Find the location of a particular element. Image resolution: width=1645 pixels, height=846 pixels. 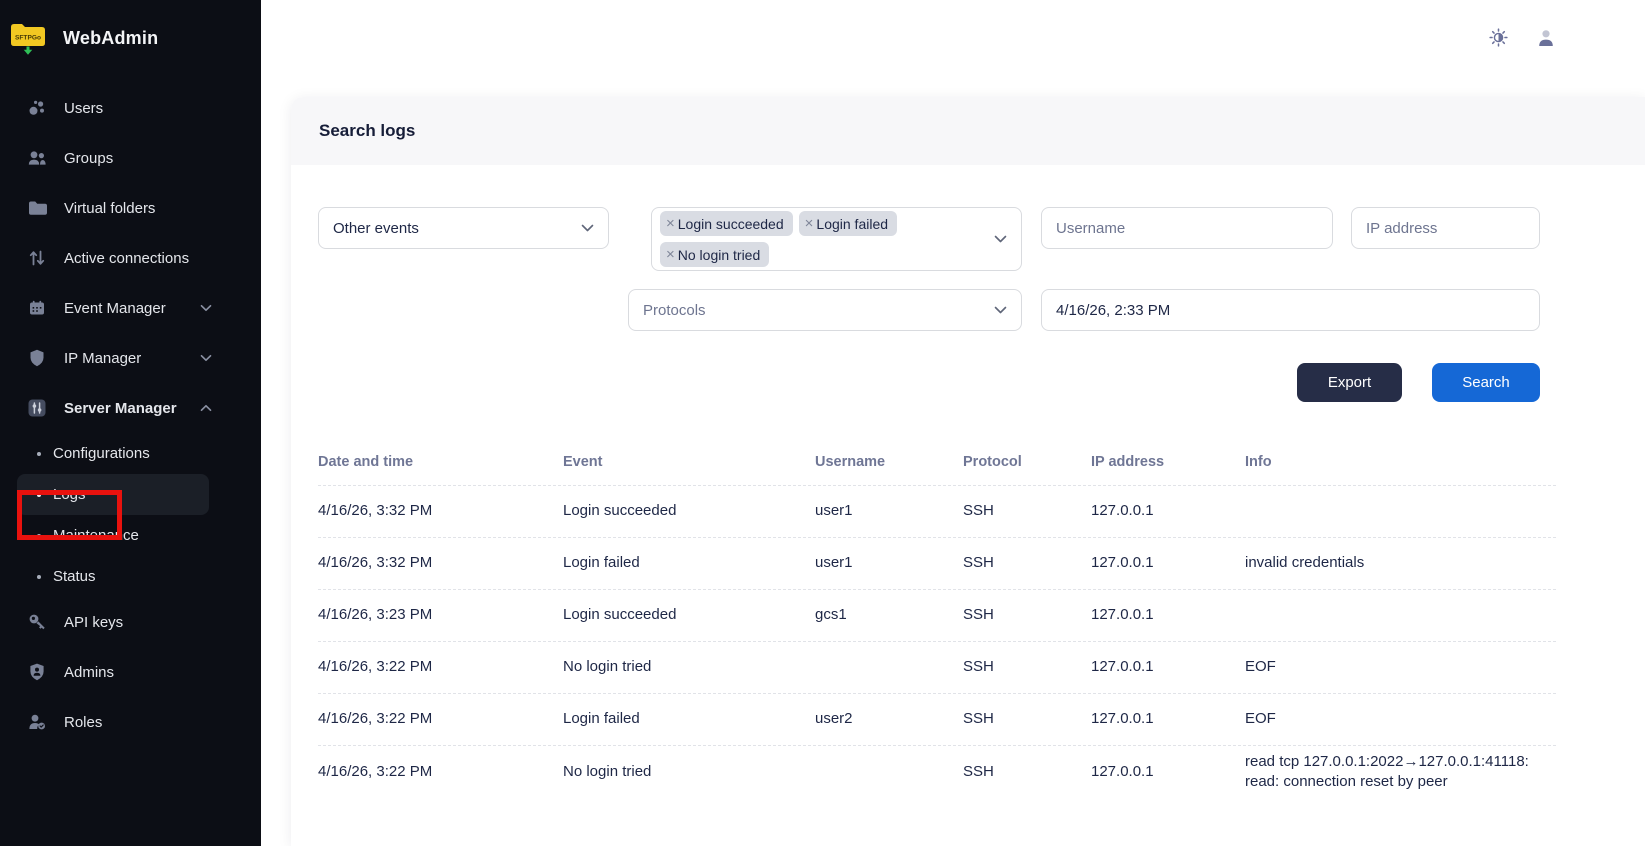

event-tag-chip: × Login succeeded is located at coordinates (726, 223).